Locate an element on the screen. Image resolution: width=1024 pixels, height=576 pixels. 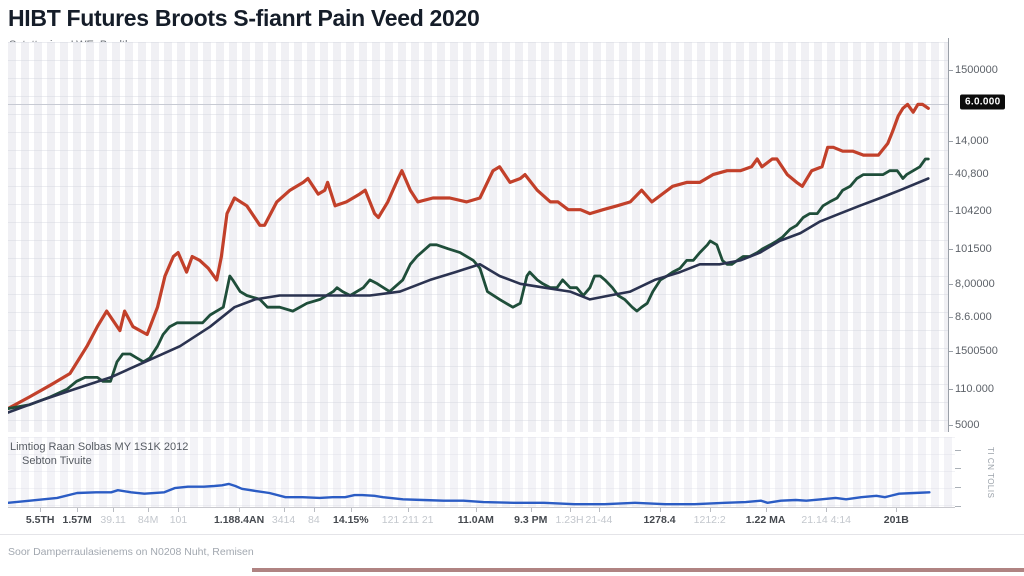
x-axis-tick-label: 84M is located at coordinates (148, 520).